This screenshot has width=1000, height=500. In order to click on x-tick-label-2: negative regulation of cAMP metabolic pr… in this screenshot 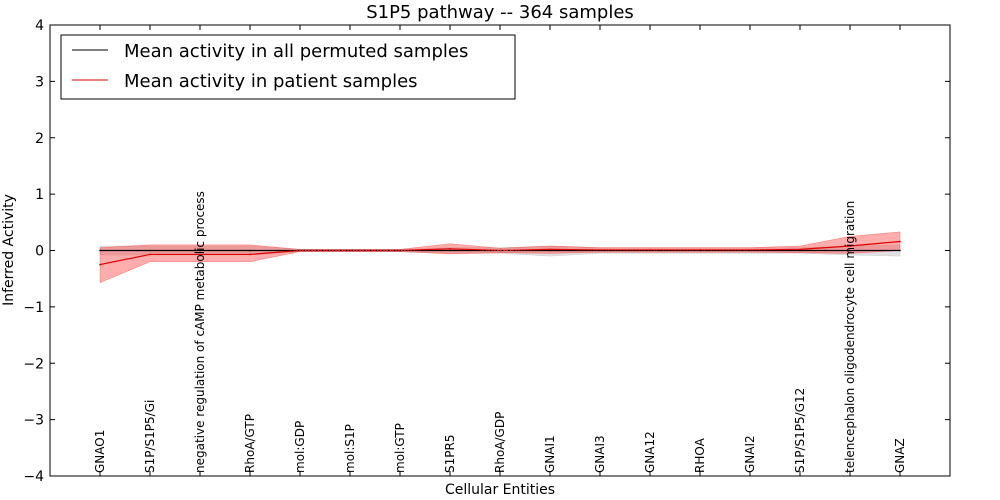, I will do `click(200, 332)`.